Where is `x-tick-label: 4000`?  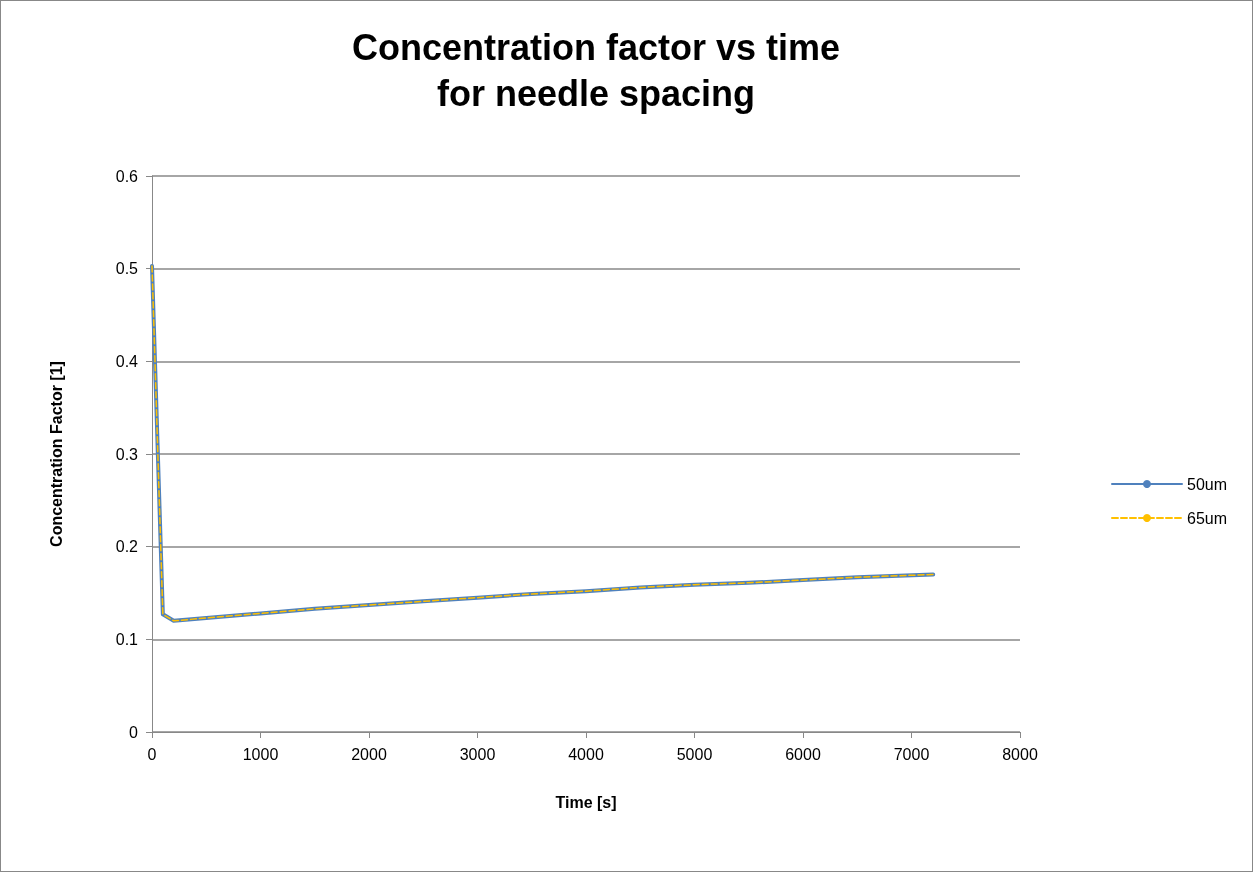 x-tick-label: 4000 is located at coordinates (586, 754).